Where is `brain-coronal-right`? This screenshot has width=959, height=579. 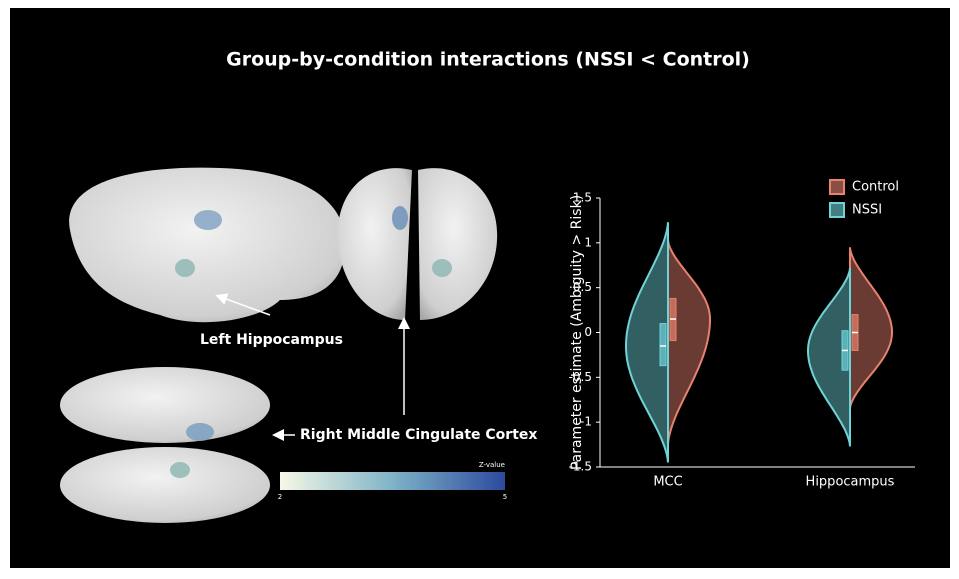
brain-coronal-right is located at coordinates (458, 244).